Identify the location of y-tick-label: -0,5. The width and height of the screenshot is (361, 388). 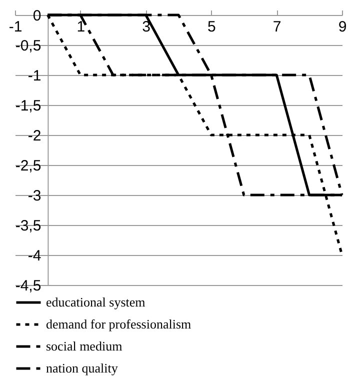
(28, 46).